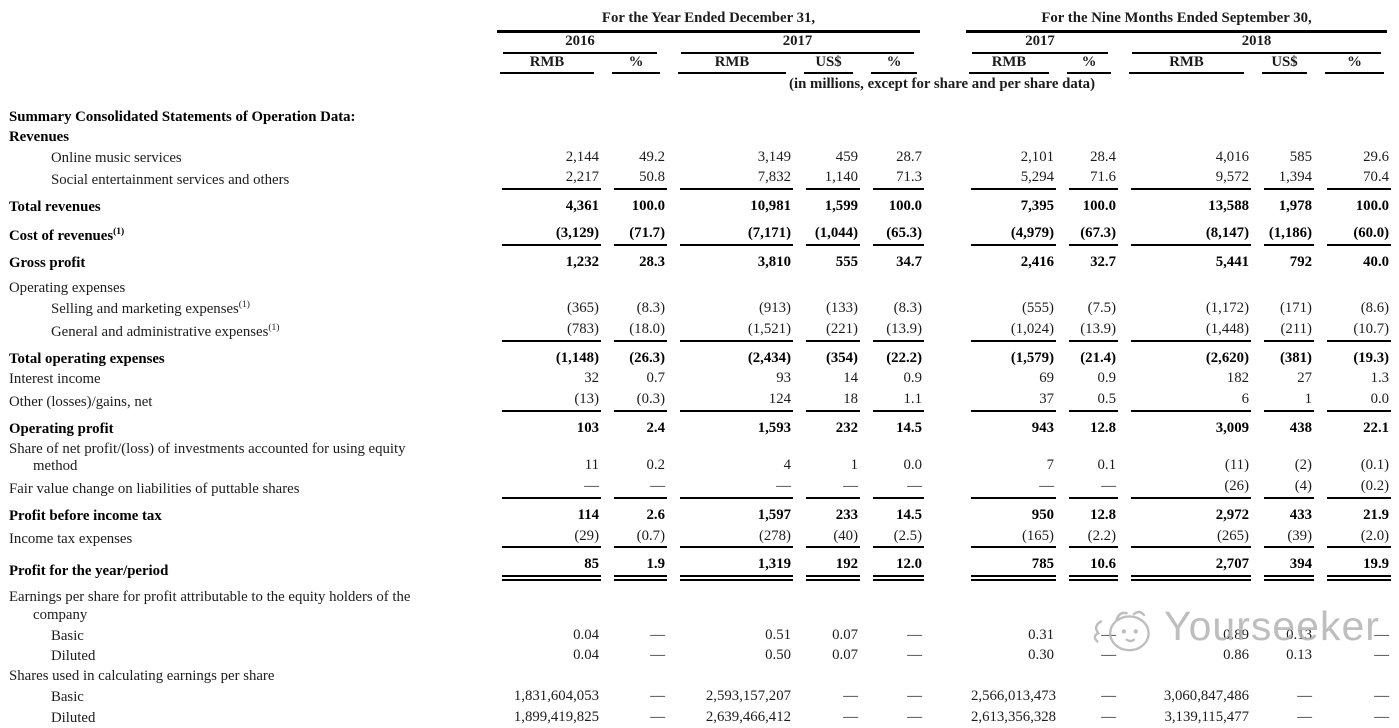  What do you see at coordinates (580, 43) in the screenshot?
I see `year-2016-label: 2016` at bounding box center [580, 43].